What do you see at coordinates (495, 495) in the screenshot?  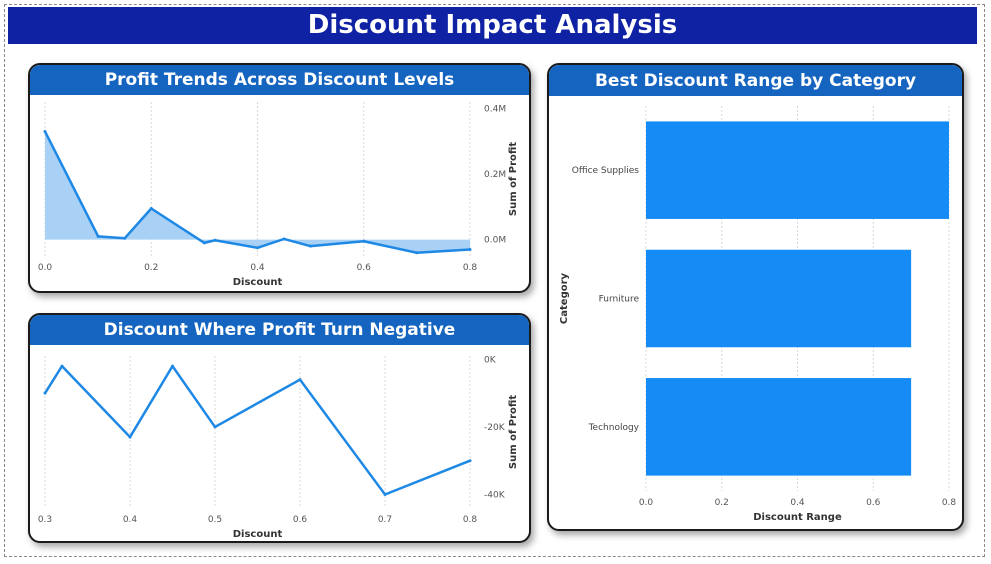 I see `negative-profit-y-tick-label: -40K` at bounding box center [495, 495].